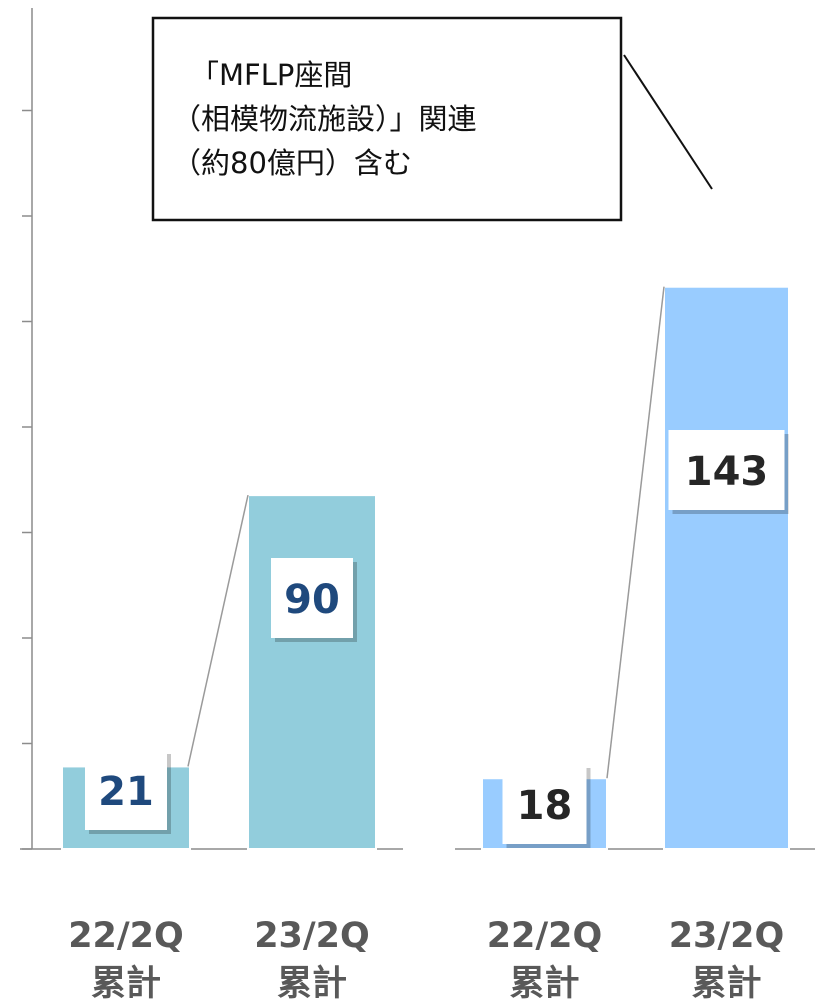  What do you see at coordinates (324, 119) in the screenshot?
I see `callout-text: （相模物流施設）」関連` at bounding box center [324, 119].